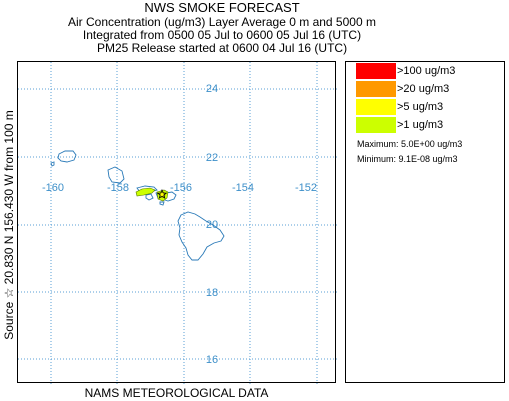 This screenshot has height=401, width=509. I want to click on maximum-value: Maximum: 5.0E+00 ug/m3, so click(410, 144).